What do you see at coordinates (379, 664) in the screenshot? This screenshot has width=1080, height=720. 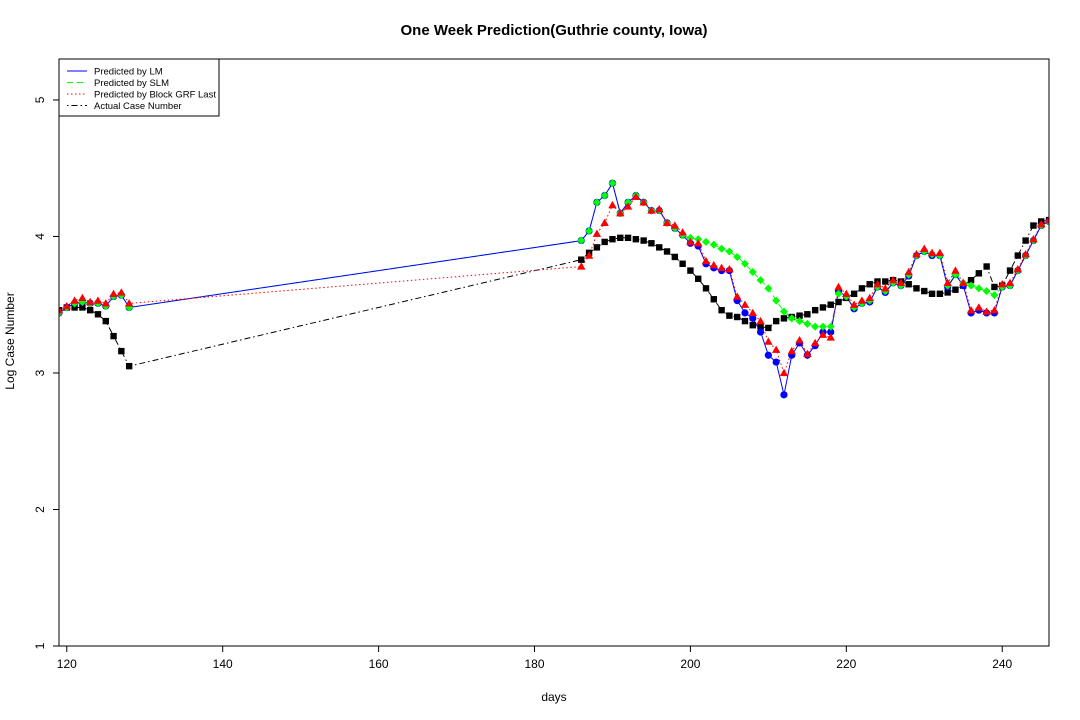 I see `x-tick-label-160: 160` at bounding box center [379, 664].